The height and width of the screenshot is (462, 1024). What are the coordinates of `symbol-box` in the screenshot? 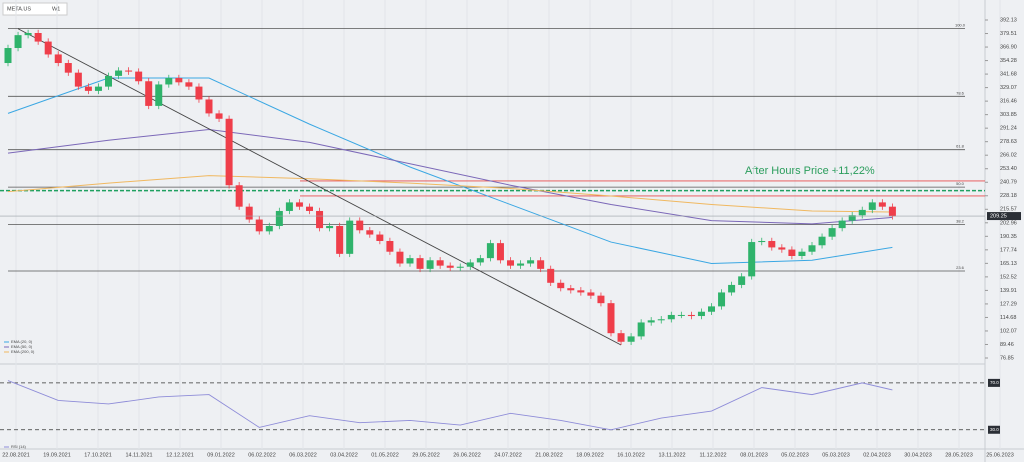 It's located at (35, 9).